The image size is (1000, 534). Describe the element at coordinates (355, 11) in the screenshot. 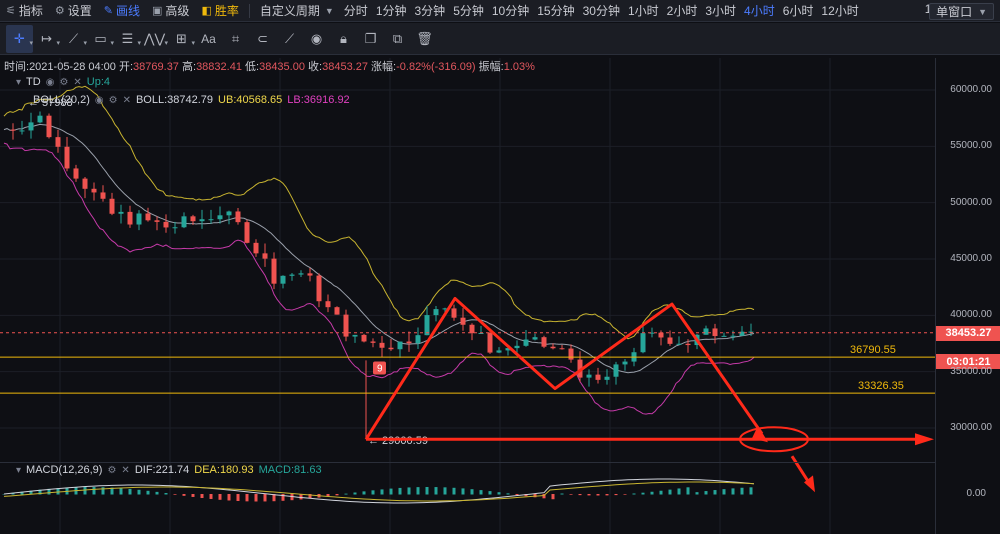

I see `period-tab: 分时` at that location.